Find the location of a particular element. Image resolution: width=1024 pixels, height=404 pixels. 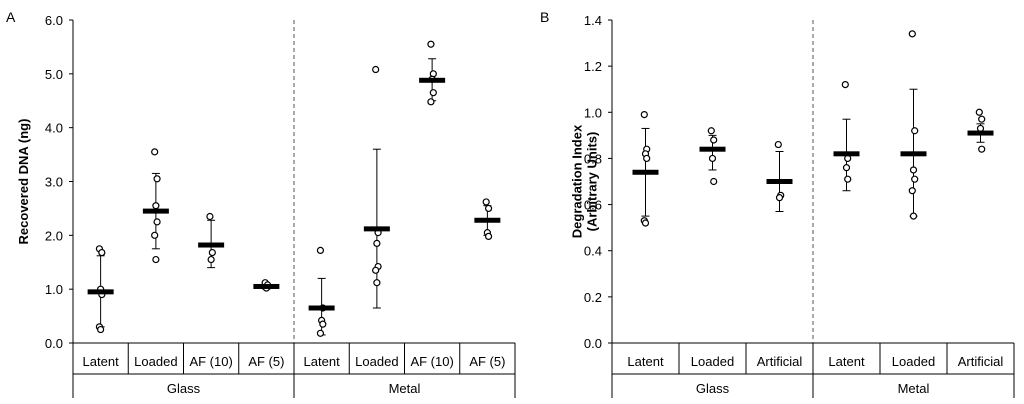

panel-label: B is located at coordinates (544, 17).